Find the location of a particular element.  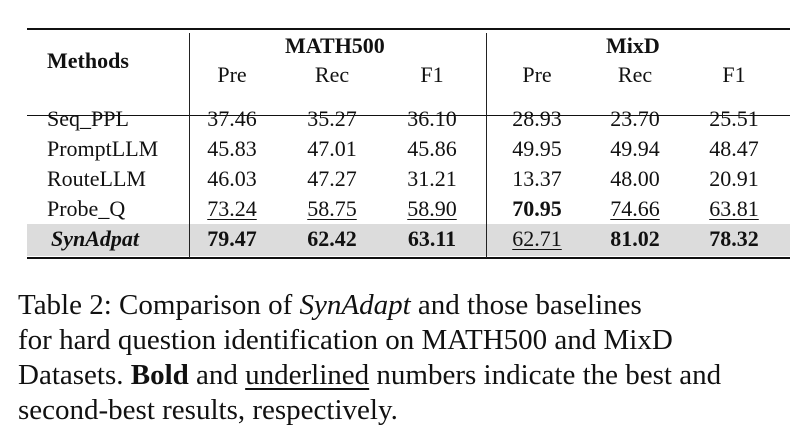

table-cell: 73.24 is located at coordinates (232, 208).